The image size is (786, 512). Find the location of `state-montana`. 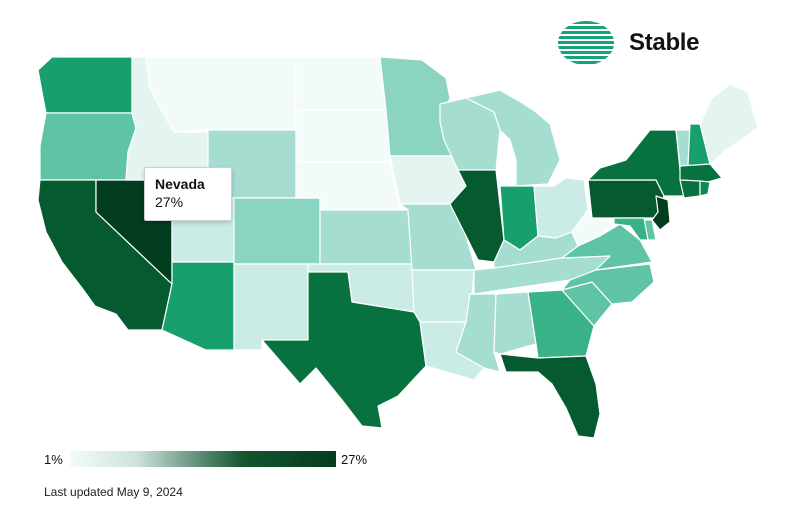

state-montana is located at coordinates (221, 94).